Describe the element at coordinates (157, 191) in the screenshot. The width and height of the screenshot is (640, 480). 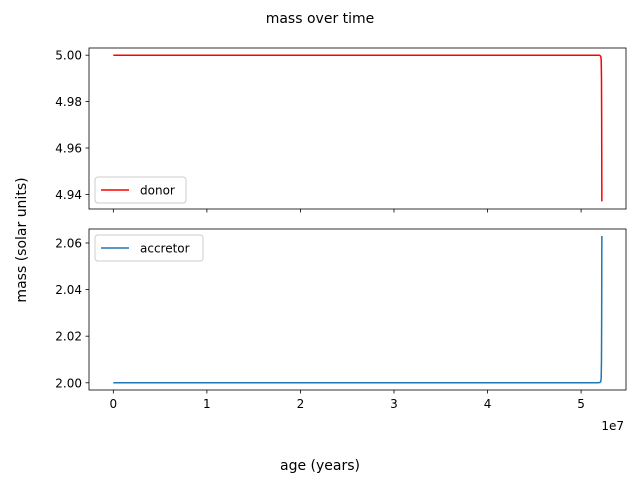
I see `legend-label-donor: donor` at that location.